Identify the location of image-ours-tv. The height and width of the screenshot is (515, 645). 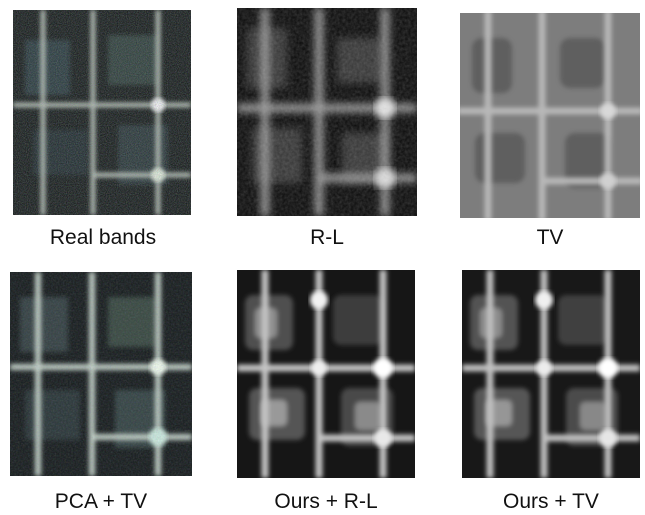
(551, 374).